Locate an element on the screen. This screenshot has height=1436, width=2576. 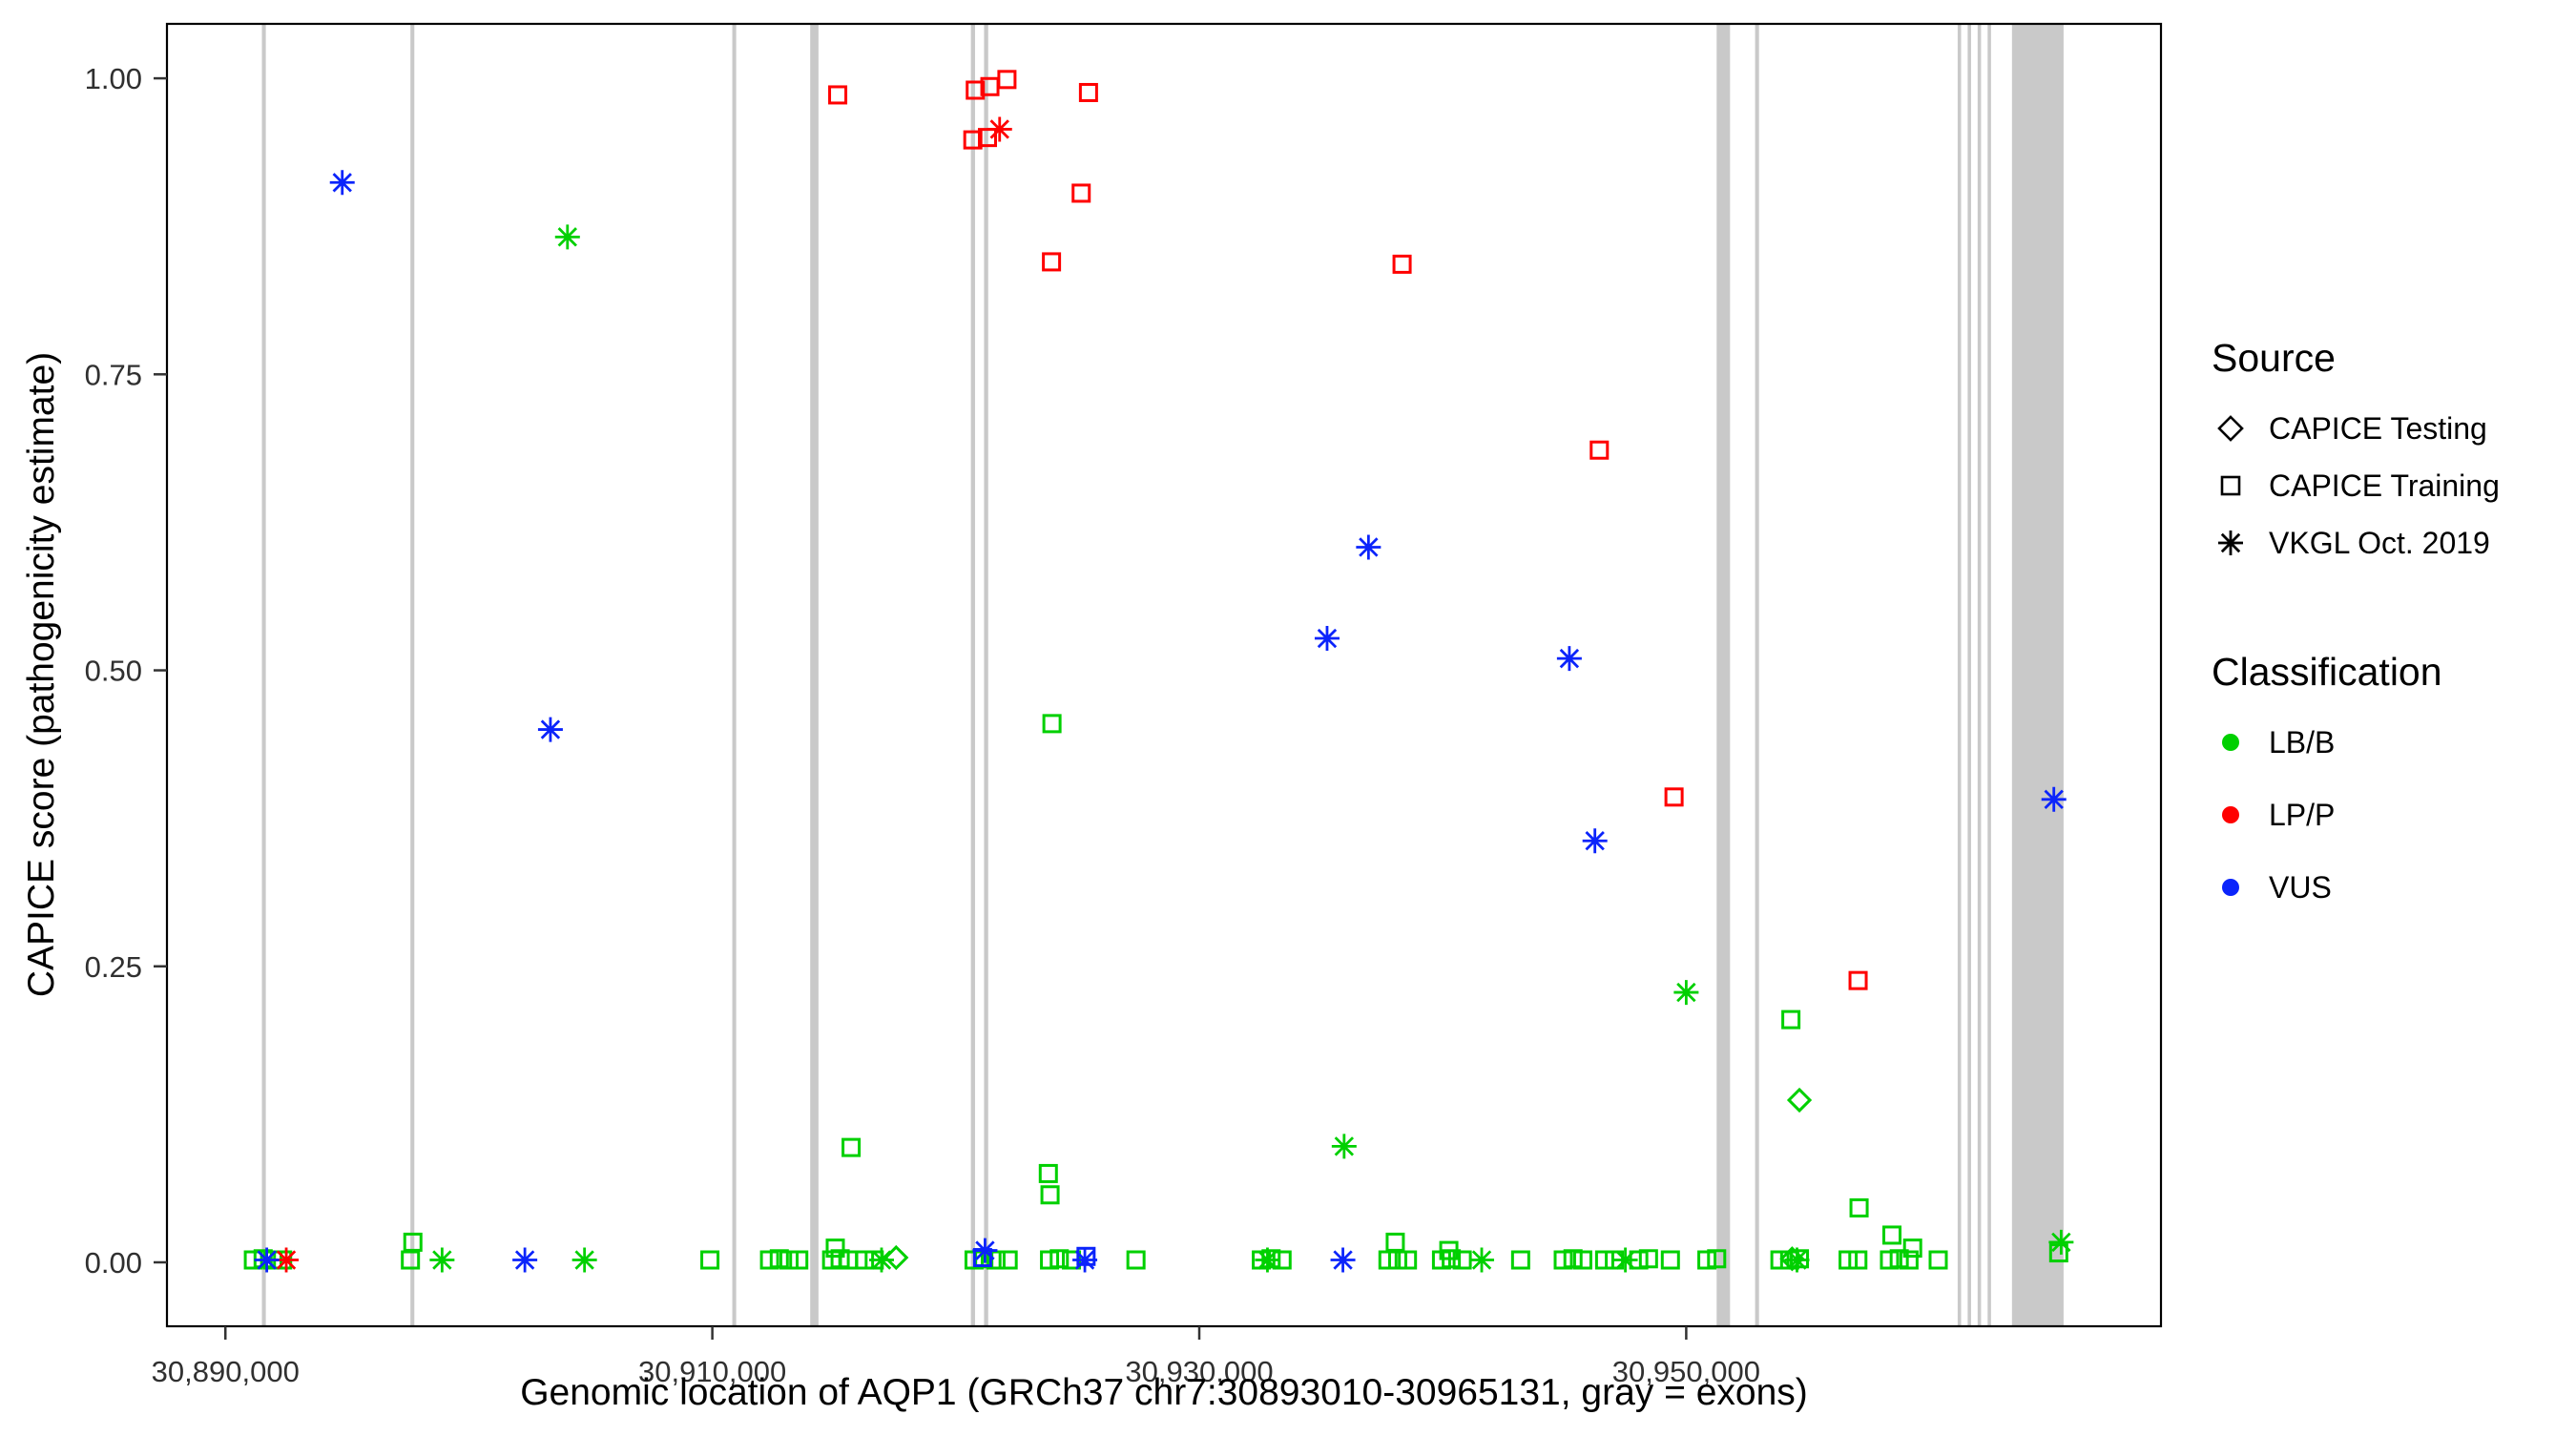
legend-source-title: Source is located at coordinates (2274, 358).